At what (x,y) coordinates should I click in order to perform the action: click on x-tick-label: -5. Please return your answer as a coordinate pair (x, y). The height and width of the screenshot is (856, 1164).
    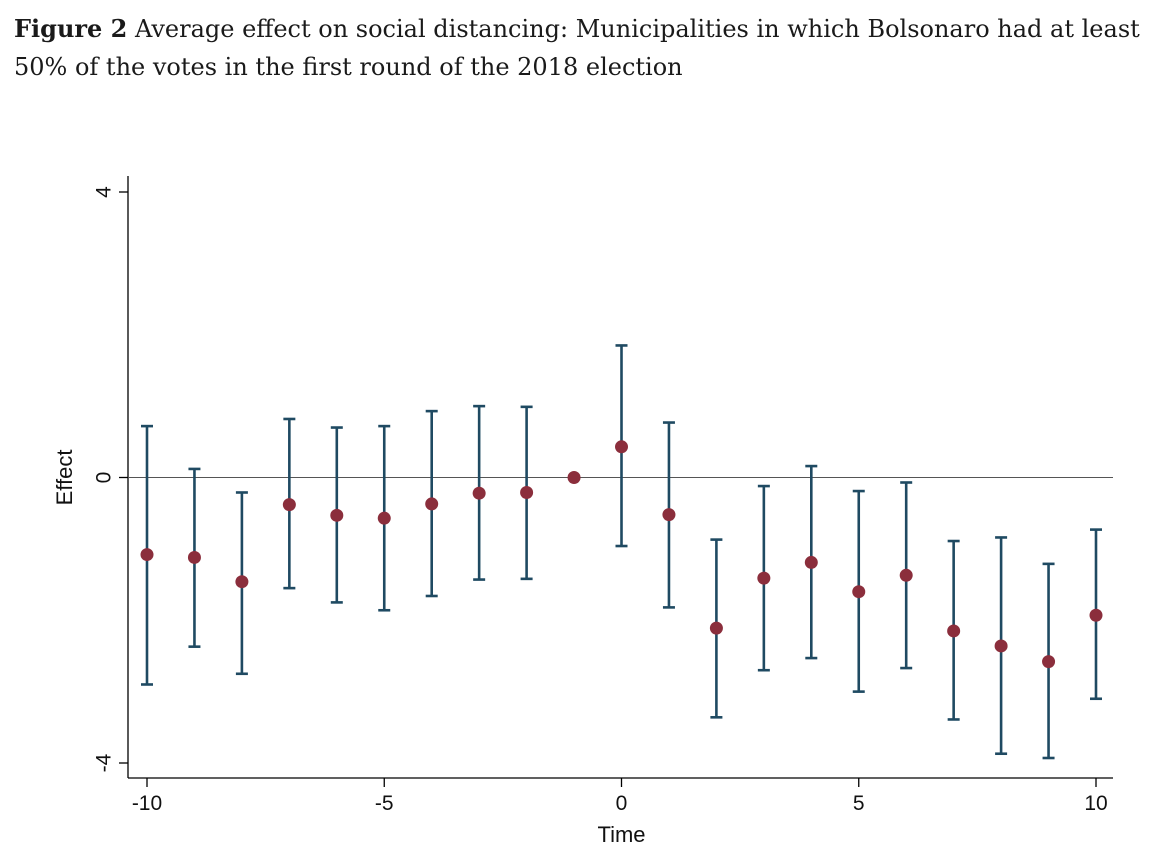
    Looking at the image, I should click on (384, 803).